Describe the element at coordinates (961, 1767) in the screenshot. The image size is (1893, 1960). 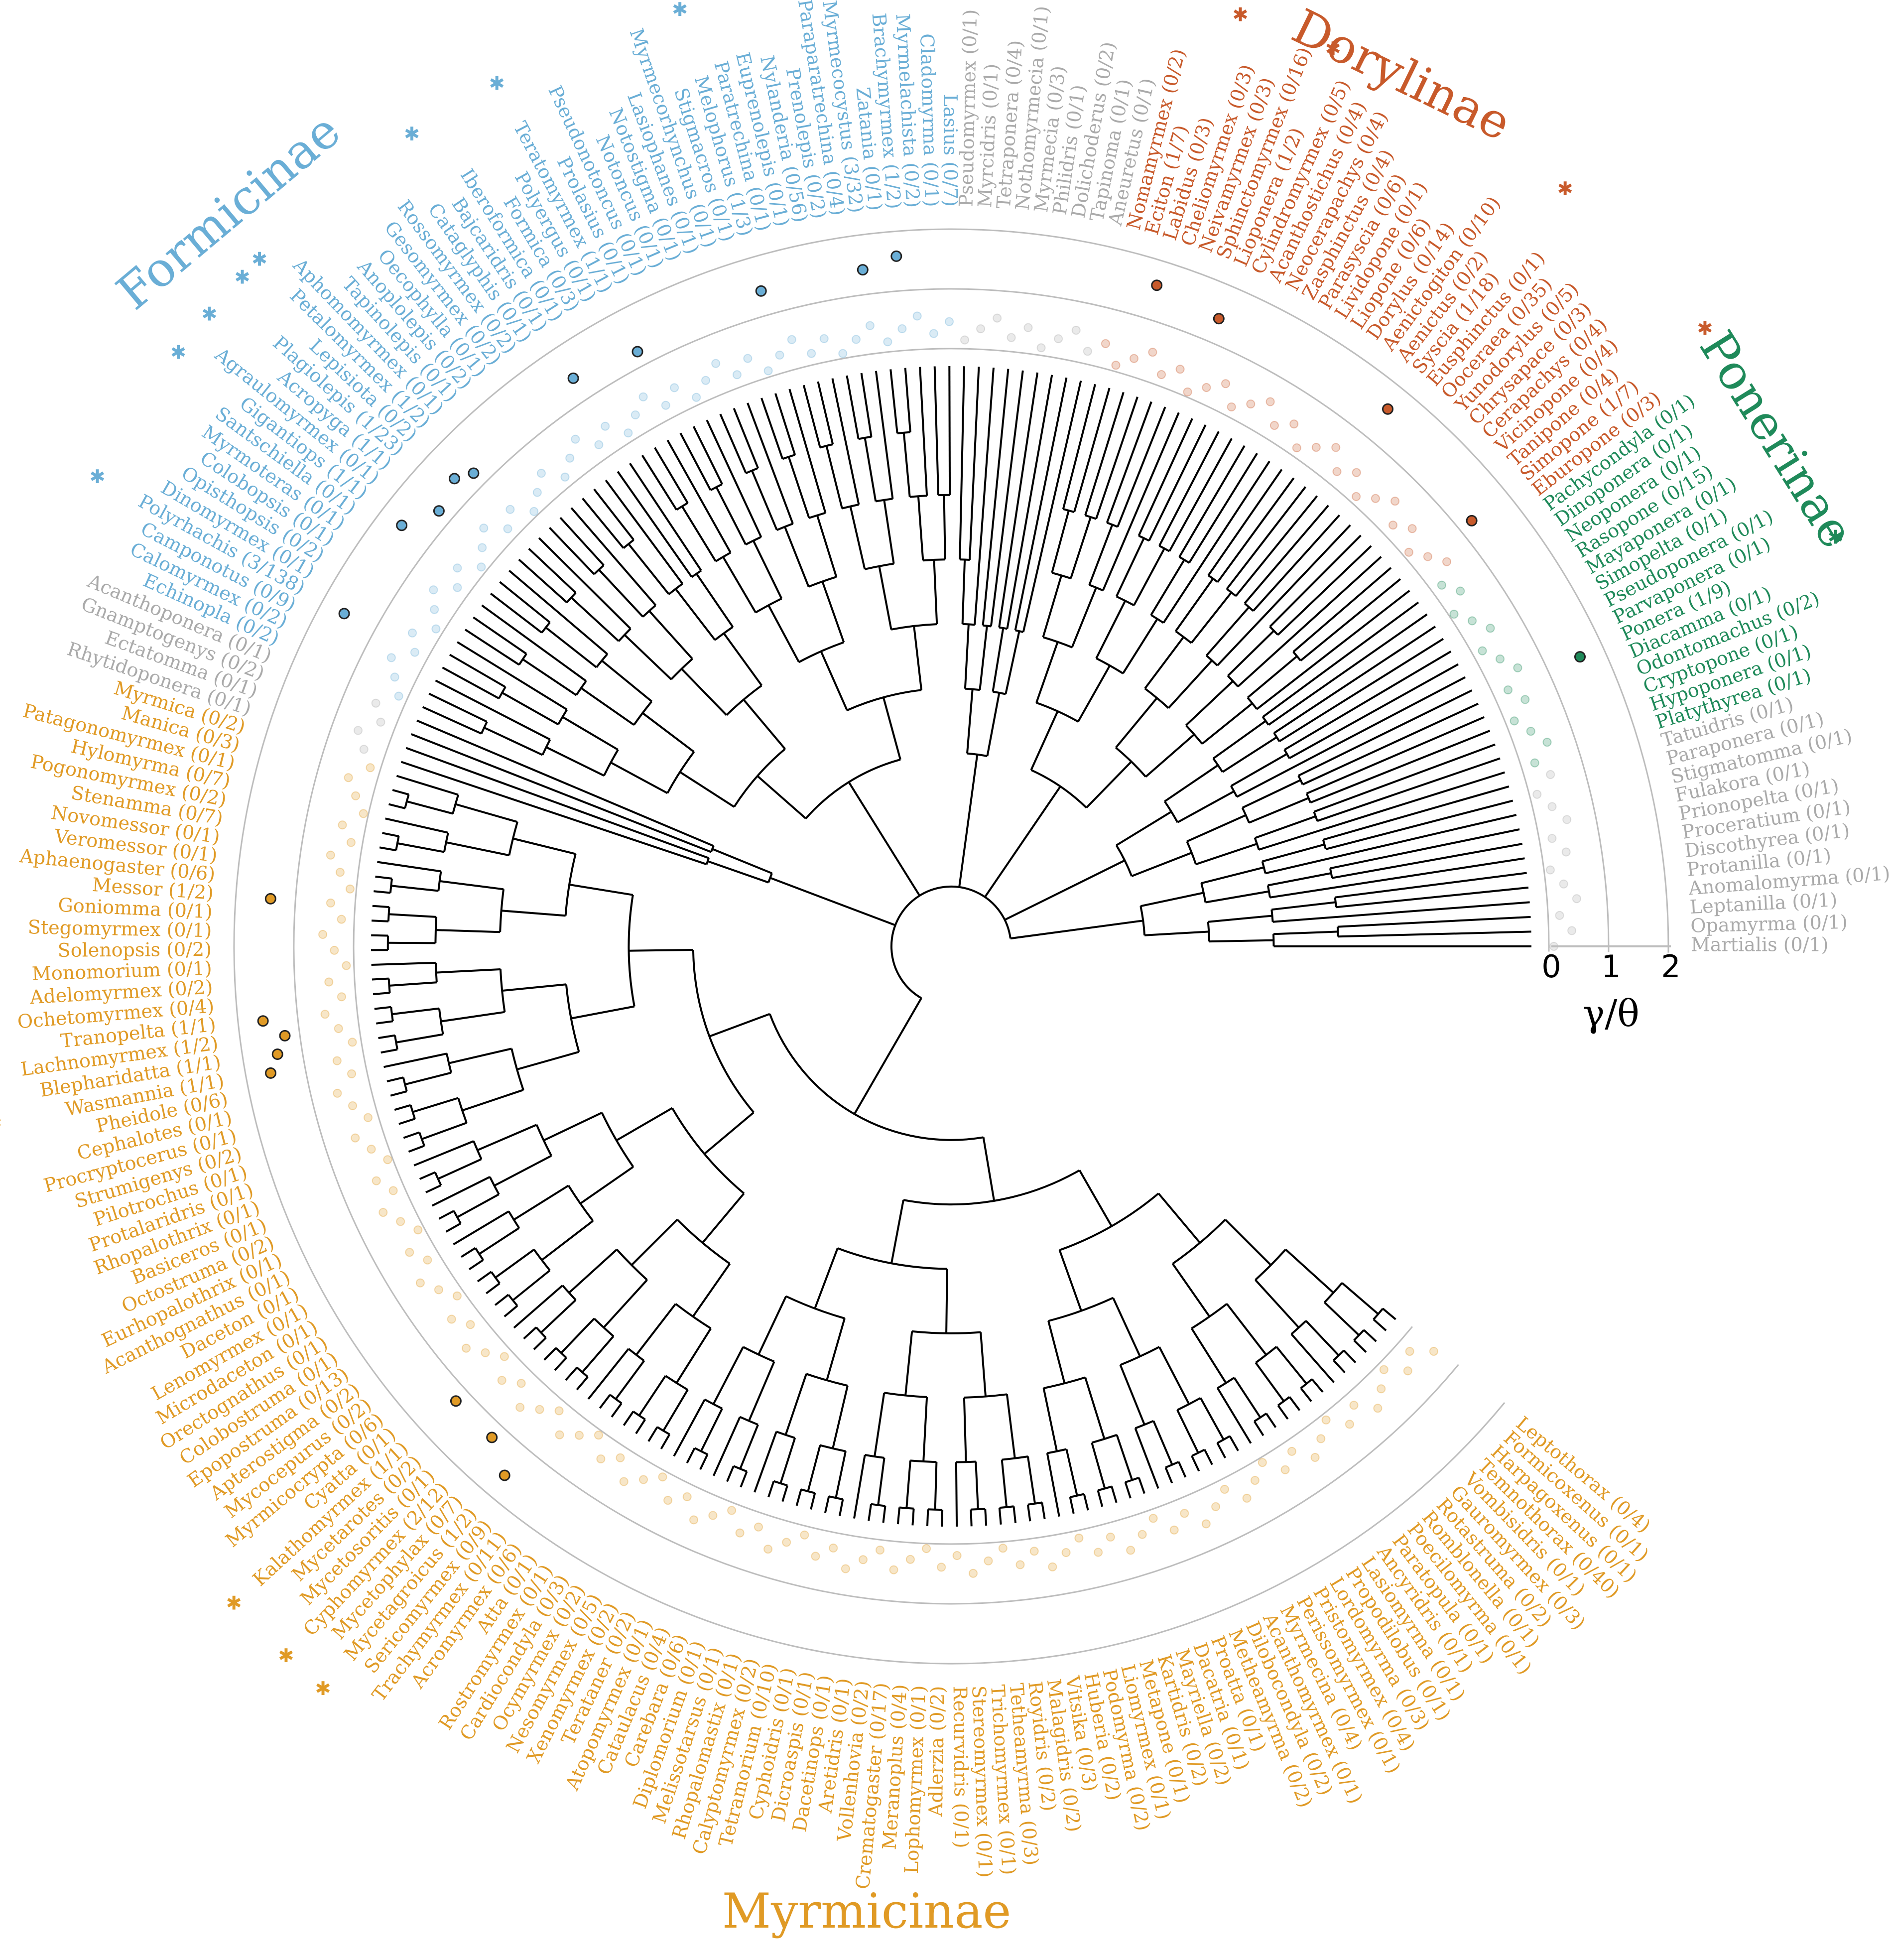
I see `tip-label: Recurvidris (0/1)` at that location.